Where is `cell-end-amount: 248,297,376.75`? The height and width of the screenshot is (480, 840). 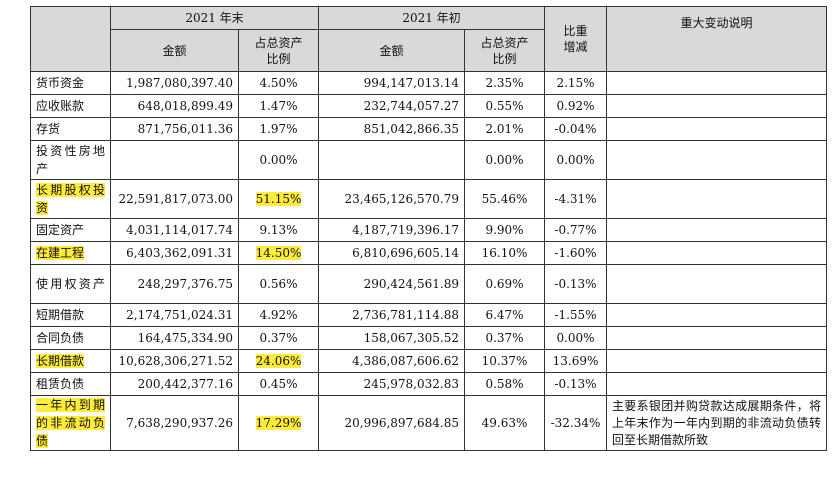
cell-end-amount: 248,297,376.75 is located at coordinates (174, 284).